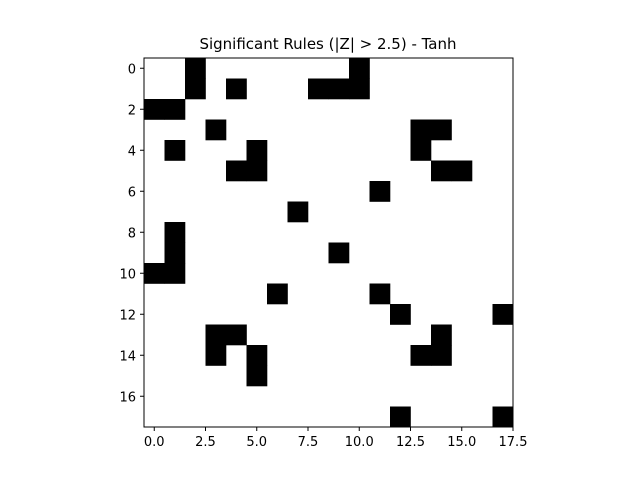 Image resolution: width=640 pixels, height=480 pixels. What do you see at coordinates (154, 442) in the screenshot?
I see `x-tick-label: 0.0` at bounding box center [154, 442].